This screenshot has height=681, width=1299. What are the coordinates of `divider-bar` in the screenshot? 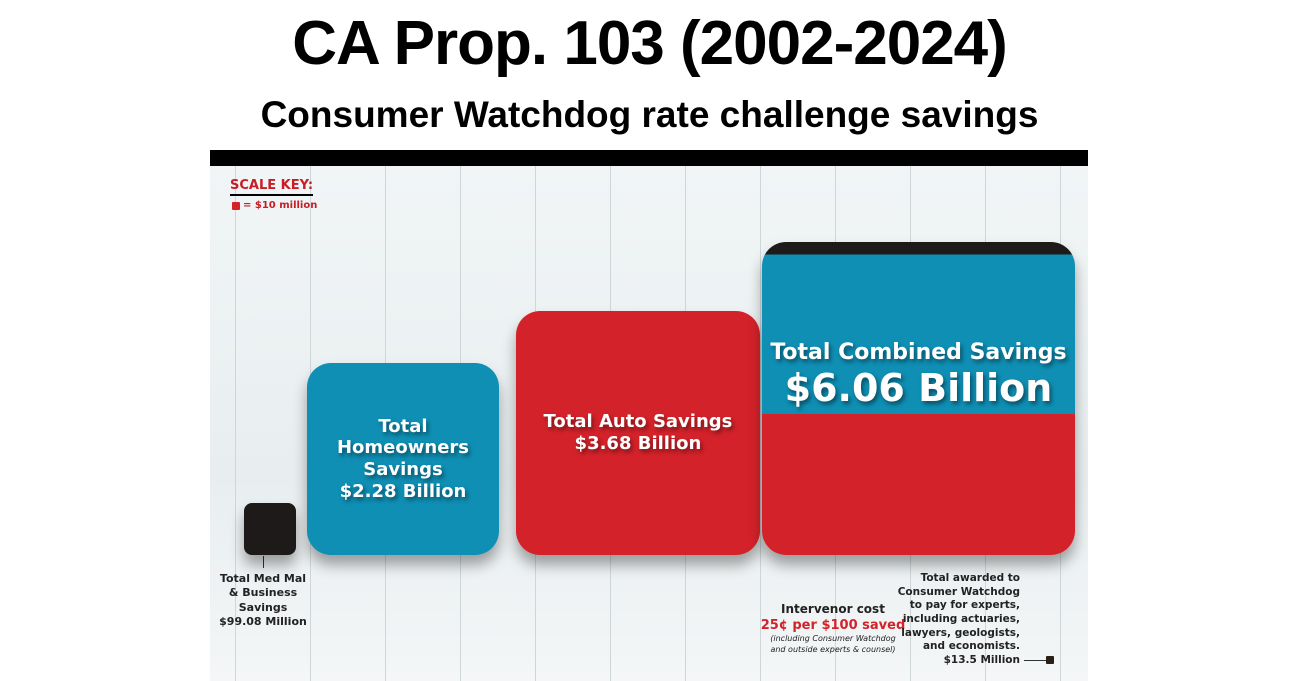 It's located at (649, 158).